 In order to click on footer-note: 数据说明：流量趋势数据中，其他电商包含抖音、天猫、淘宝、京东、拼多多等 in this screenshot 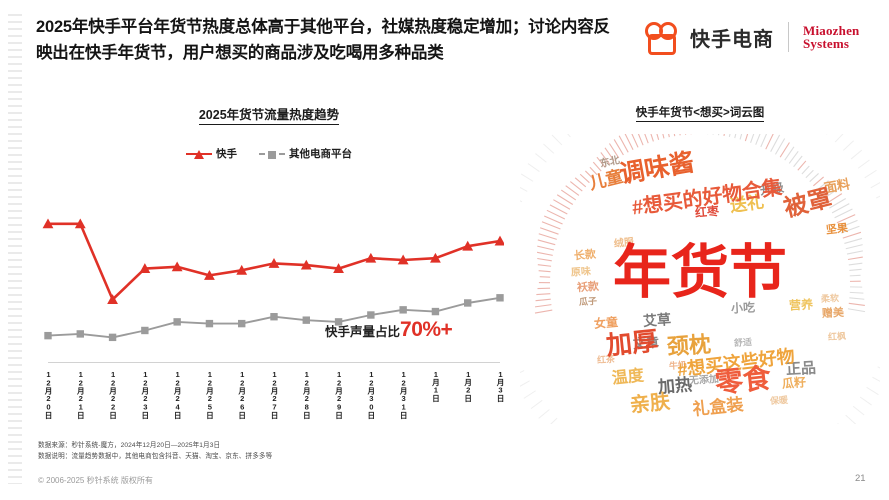, I will do `click(155, 456)`.